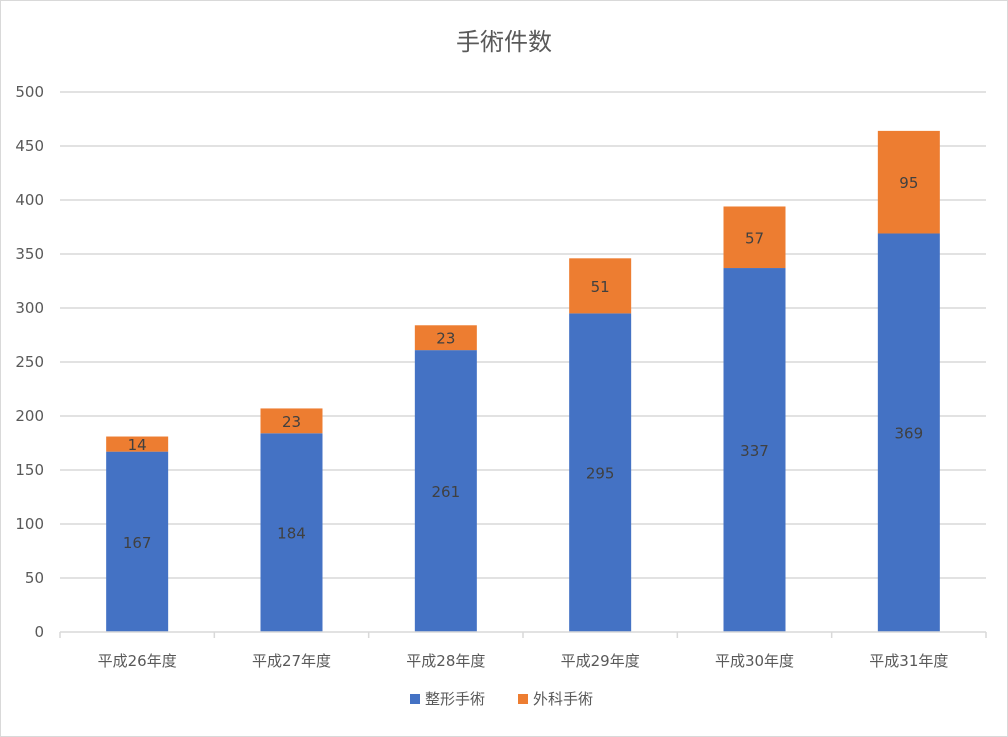 The height and width of the screenshot is (737, 1008). What do you see at coordinates (29, 92) in the screenshot?
I see `y-tick-label: 500` at bounding box center [29, 92].